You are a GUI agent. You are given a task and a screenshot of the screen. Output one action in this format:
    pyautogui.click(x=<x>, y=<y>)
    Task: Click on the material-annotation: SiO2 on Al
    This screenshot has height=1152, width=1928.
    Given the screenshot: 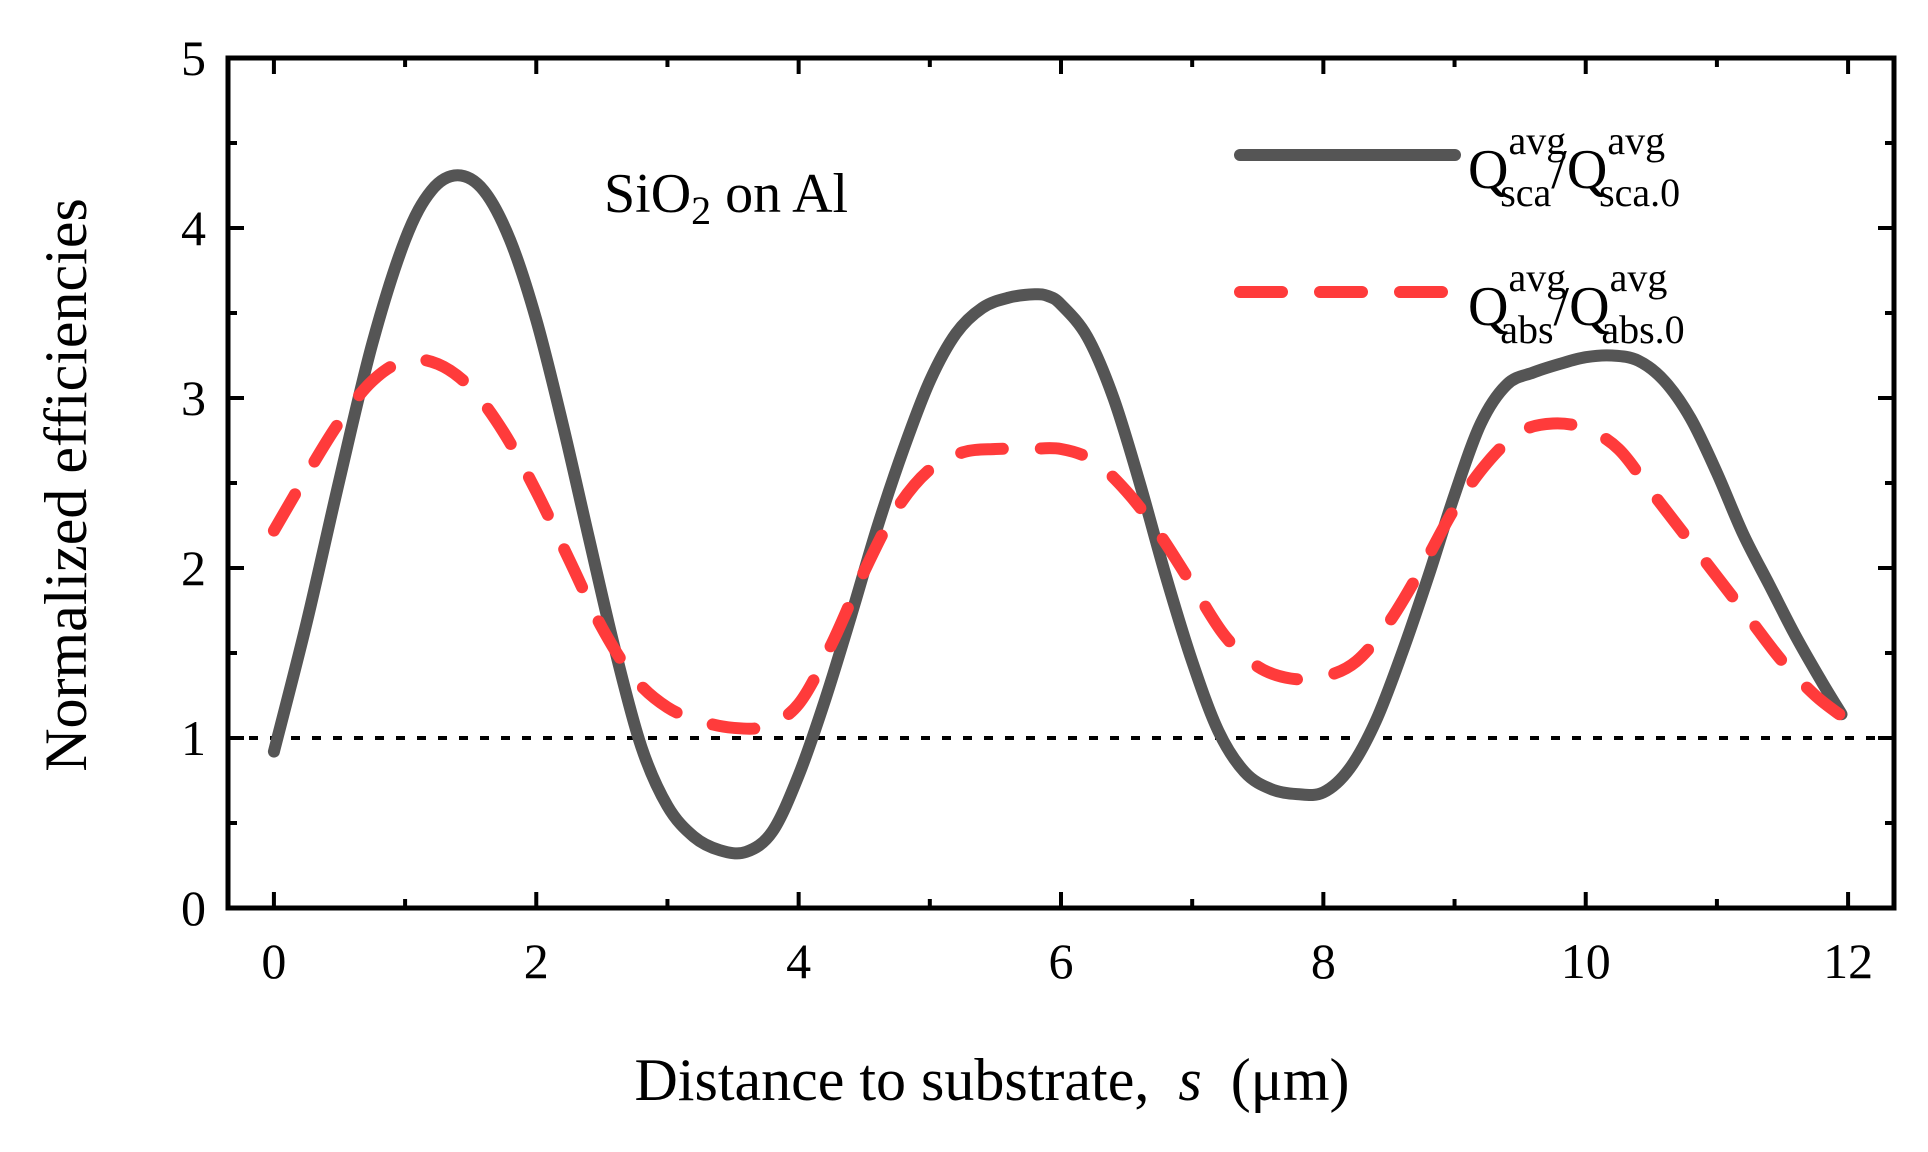 What is the action you would take?
    pyautogui.click(x=726, y=198)
    